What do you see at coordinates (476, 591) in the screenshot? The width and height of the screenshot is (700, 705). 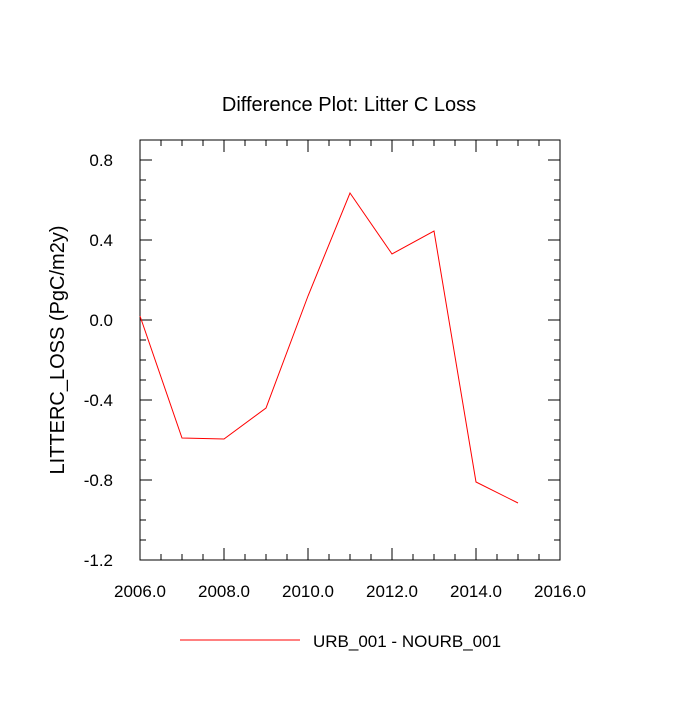 I see `x-tick-label: 2014.0` at bounding box center [476, 591].